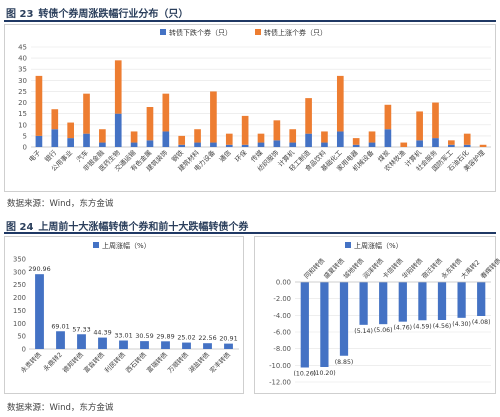  What do you see at coordinates (22, 92) in the screenshot?
I see `y-tick-label: 25` at bounding box center [22, 92].